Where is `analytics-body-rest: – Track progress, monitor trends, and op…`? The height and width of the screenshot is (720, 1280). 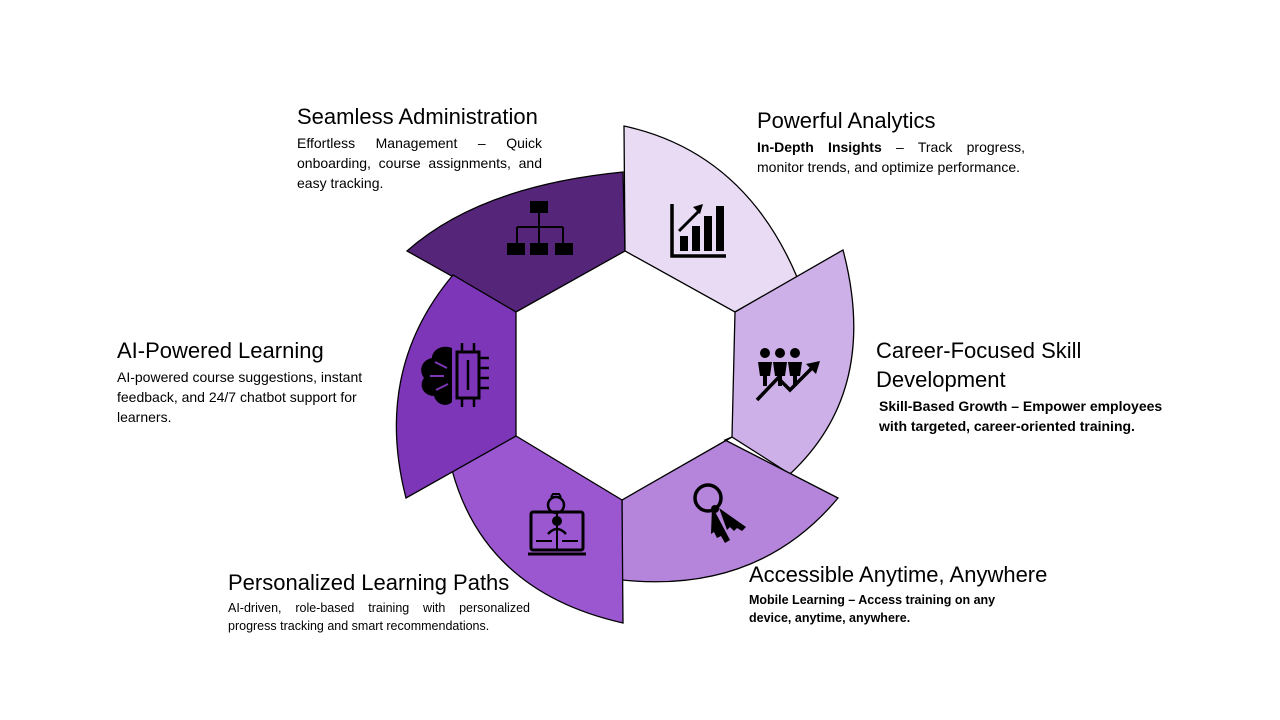
analytics-body-rest: – Track progress, monitor trends, and op… is located at coordinates (891, 157).